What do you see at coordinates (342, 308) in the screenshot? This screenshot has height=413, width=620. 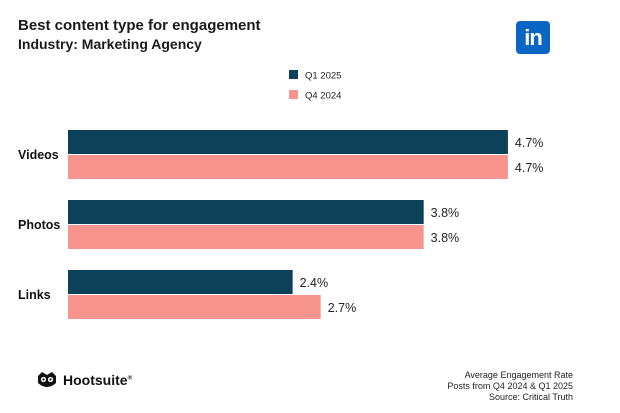 I see `data-label: 2.7%` at bounding box center [342, 308].